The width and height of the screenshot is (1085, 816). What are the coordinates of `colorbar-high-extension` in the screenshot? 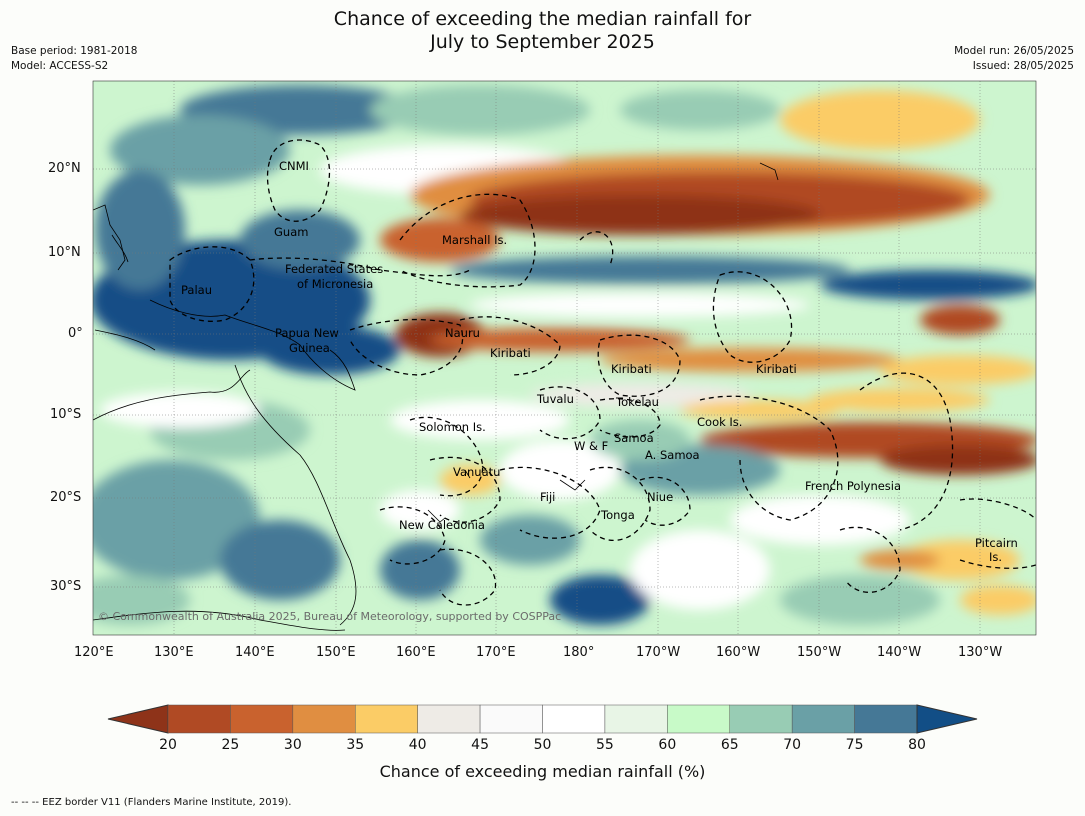 It's located at (947, 719).